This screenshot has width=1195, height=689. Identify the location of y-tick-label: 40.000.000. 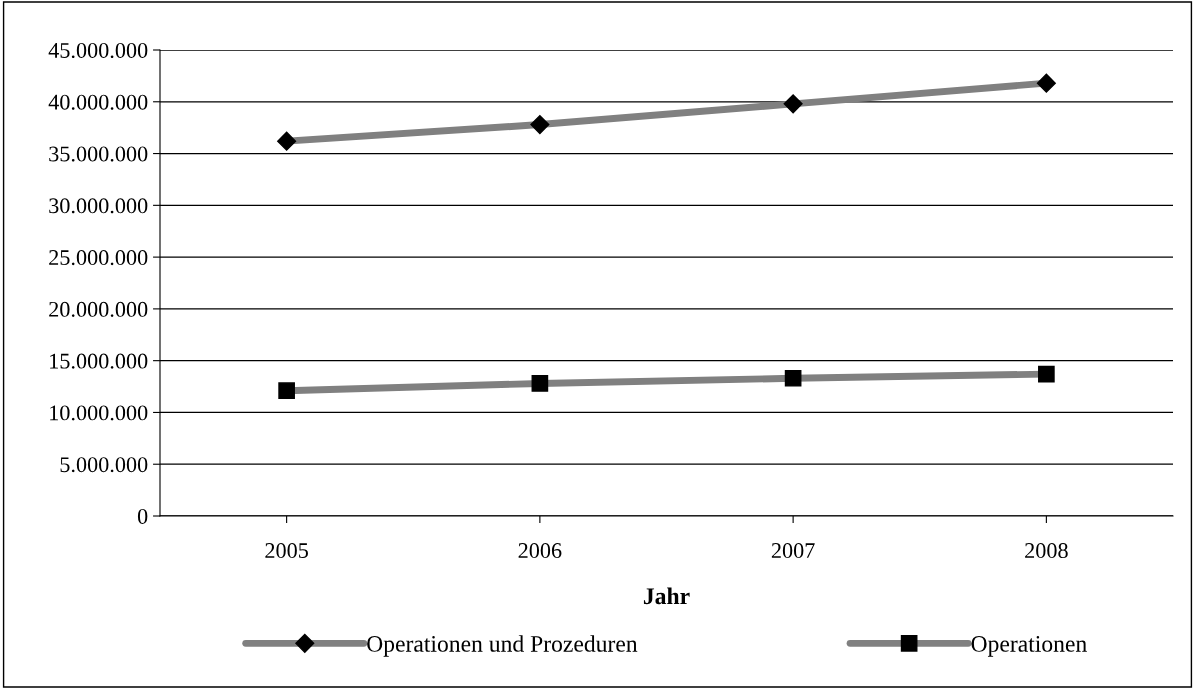
(98, 102).